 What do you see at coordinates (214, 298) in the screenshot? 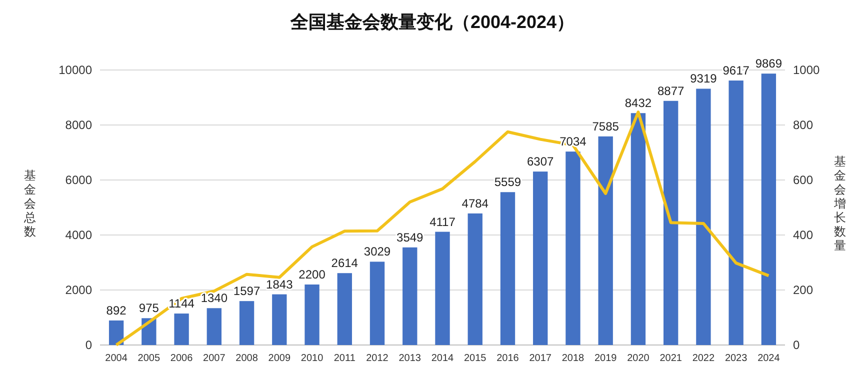
I see `data-label: 1340` at bounding box center [214, 298].